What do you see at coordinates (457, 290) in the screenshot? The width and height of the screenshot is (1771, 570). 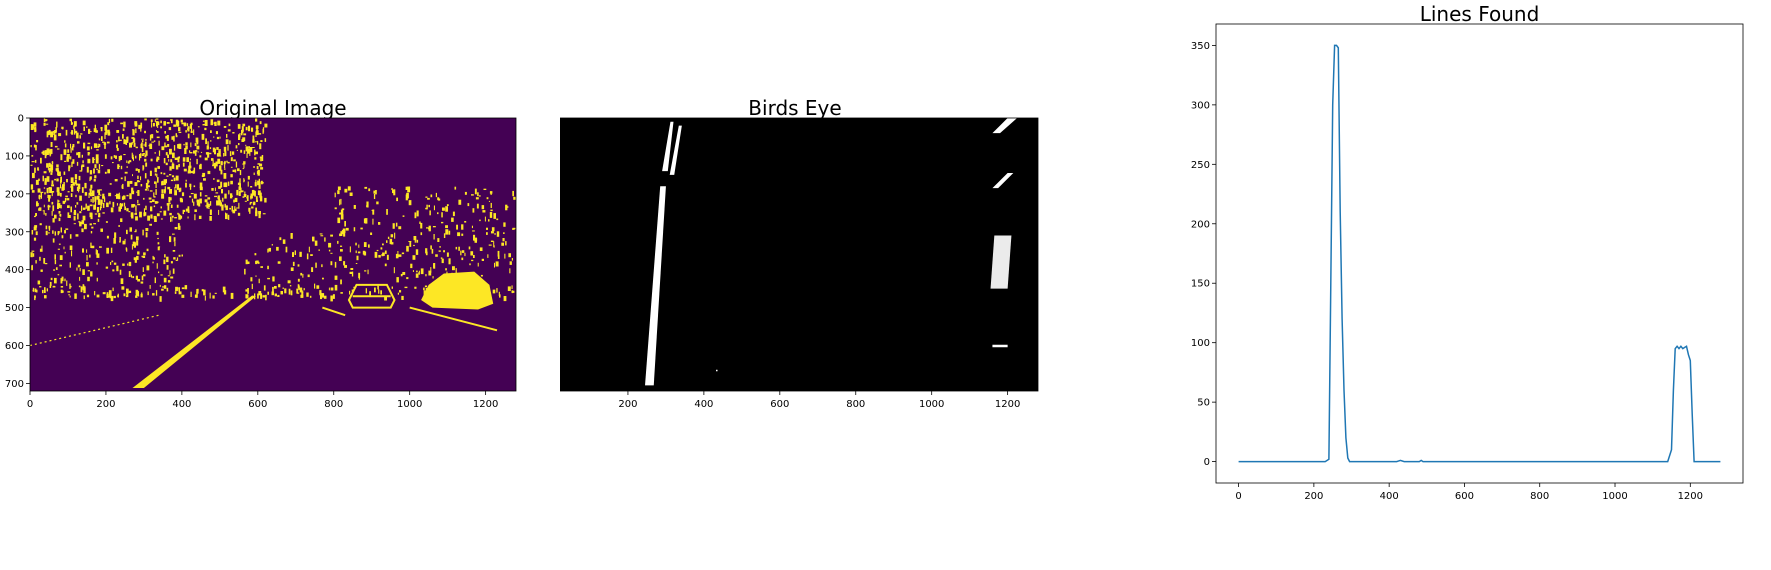 I see `car-white` at bounding box center [457, 290].